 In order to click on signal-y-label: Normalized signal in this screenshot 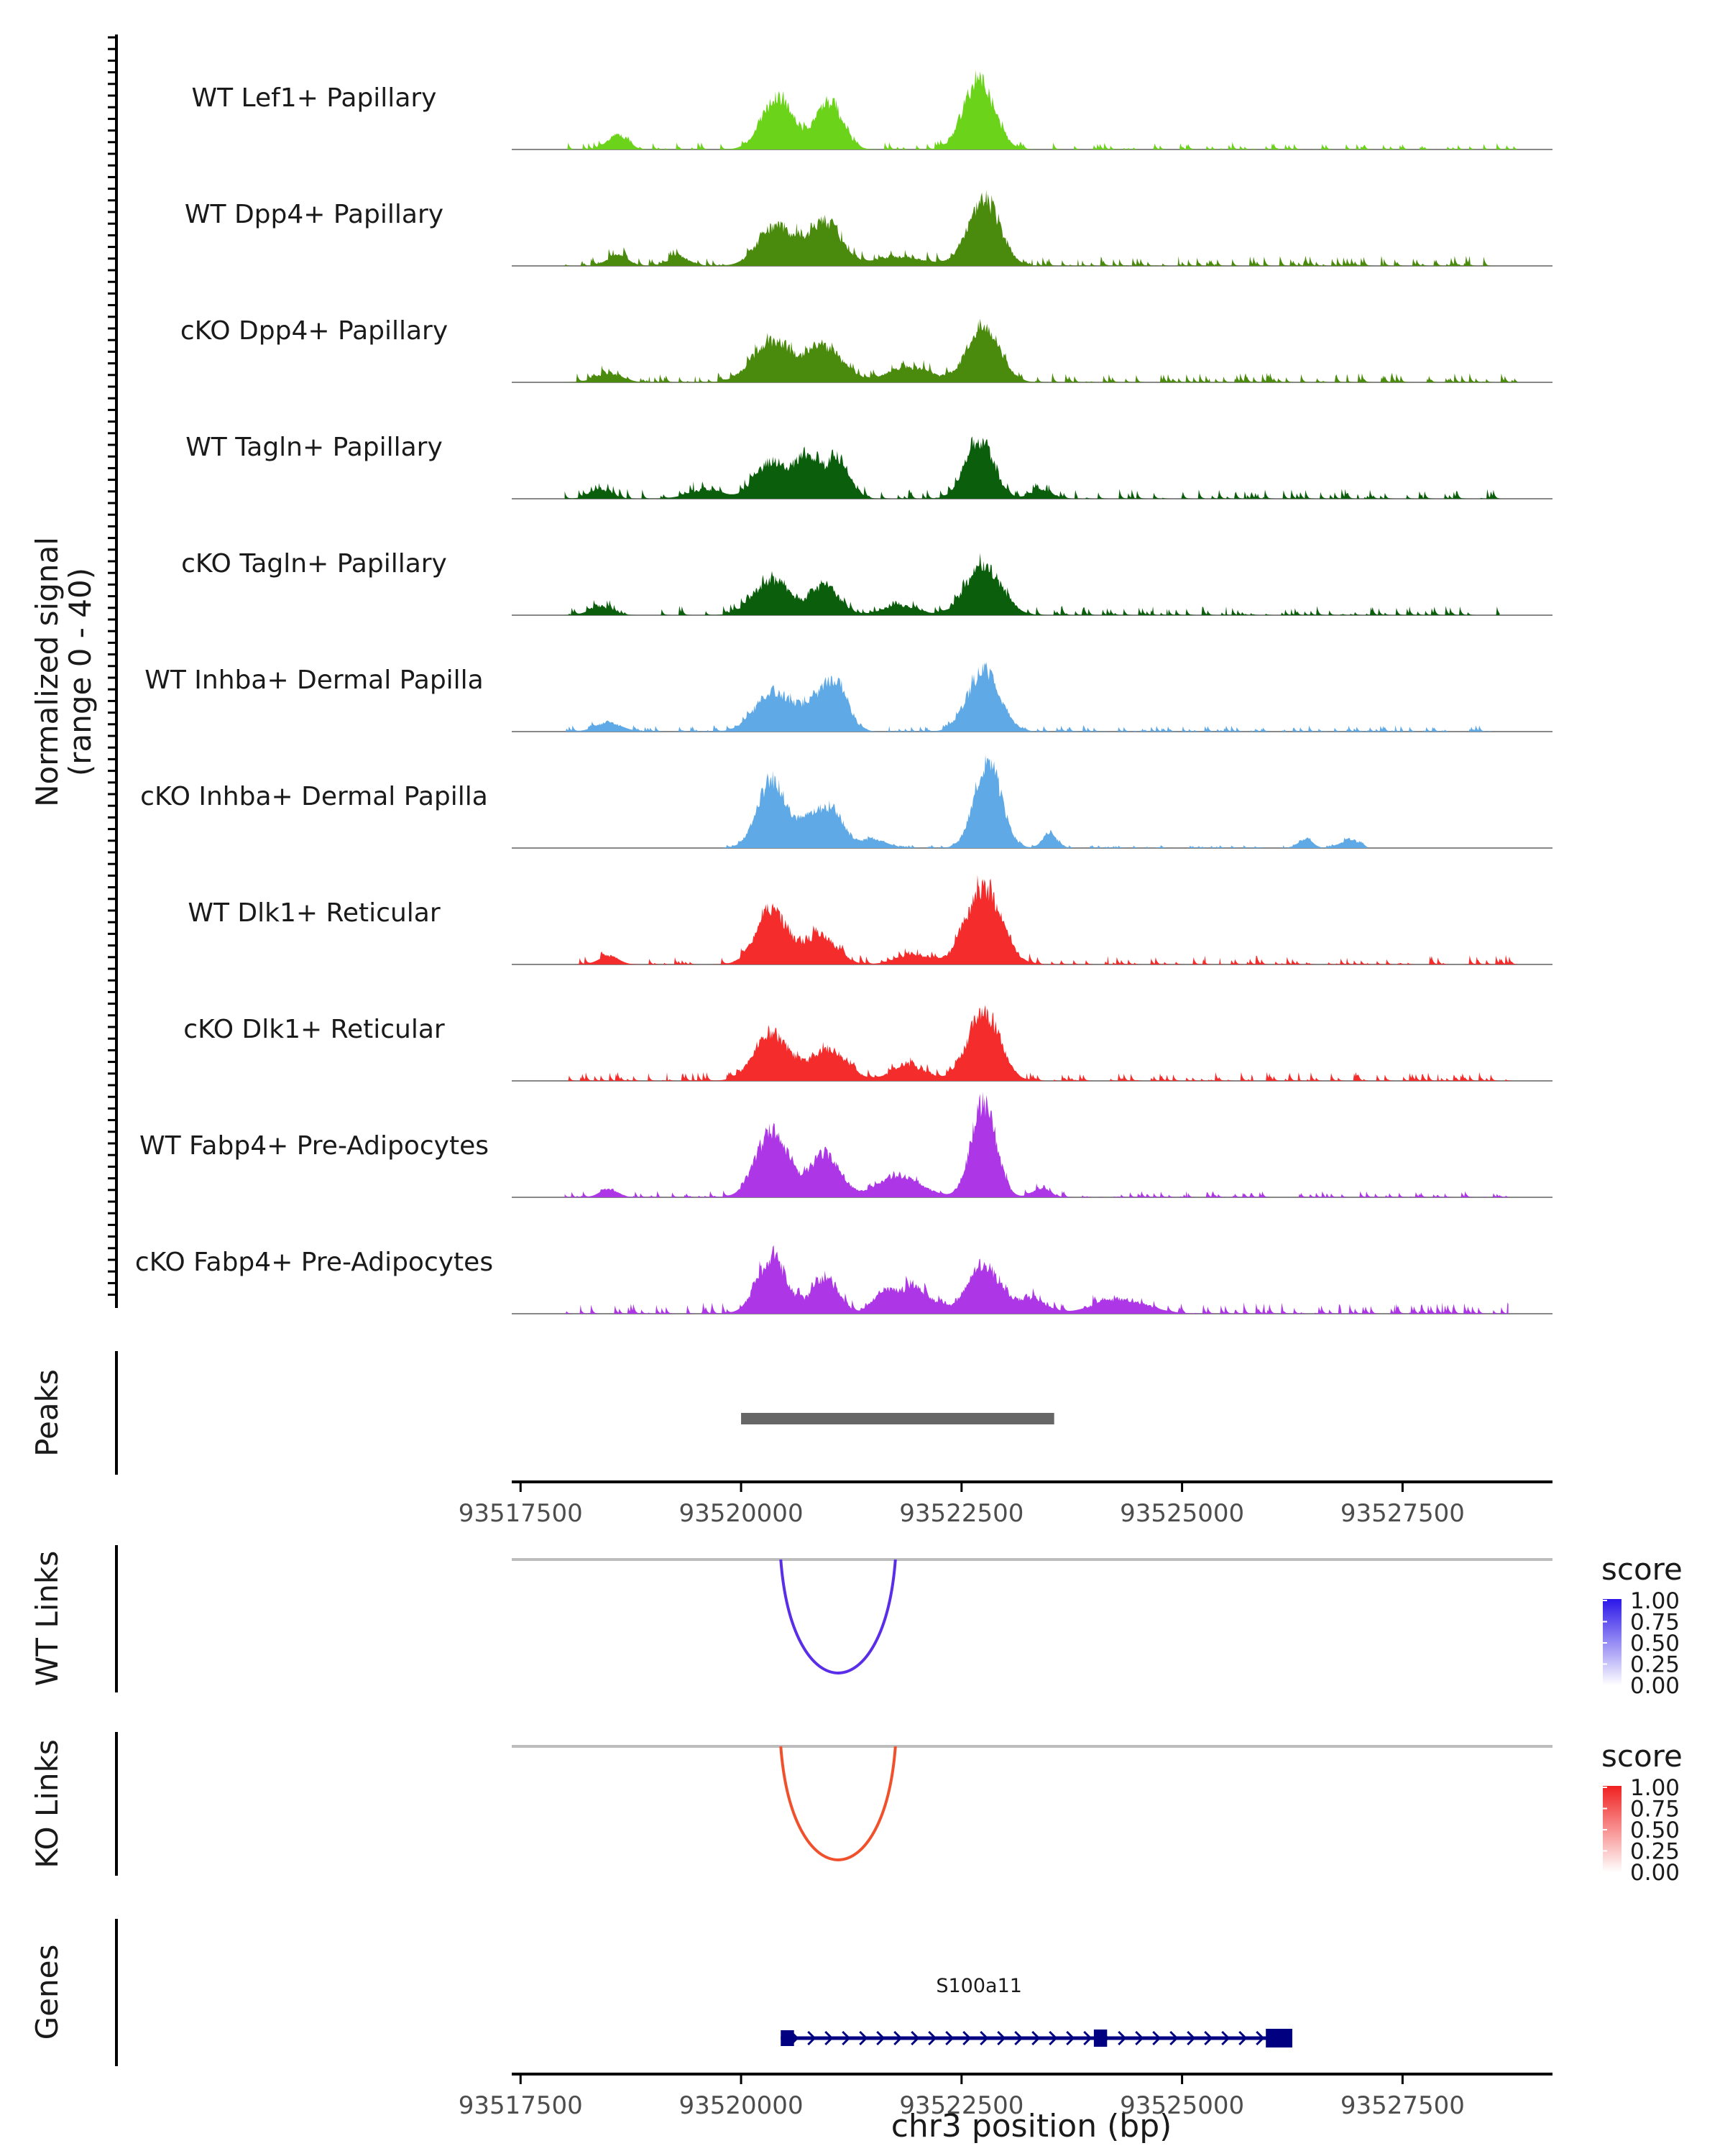, I will do `click(47, 672)`.